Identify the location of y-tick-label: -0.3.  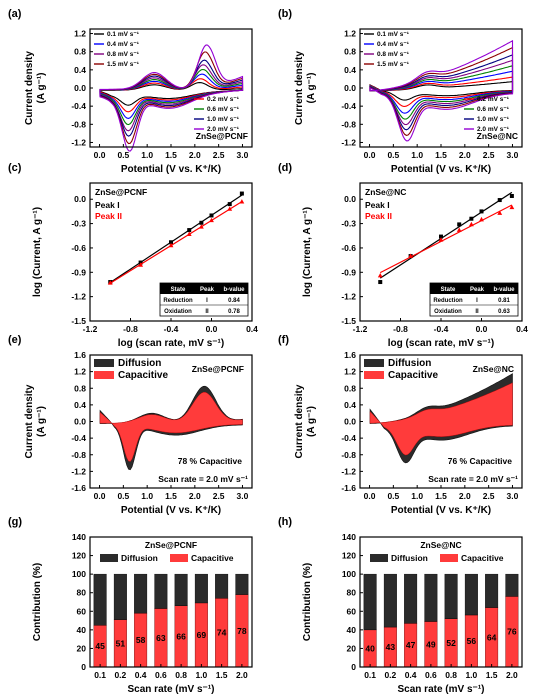
(348, 224).